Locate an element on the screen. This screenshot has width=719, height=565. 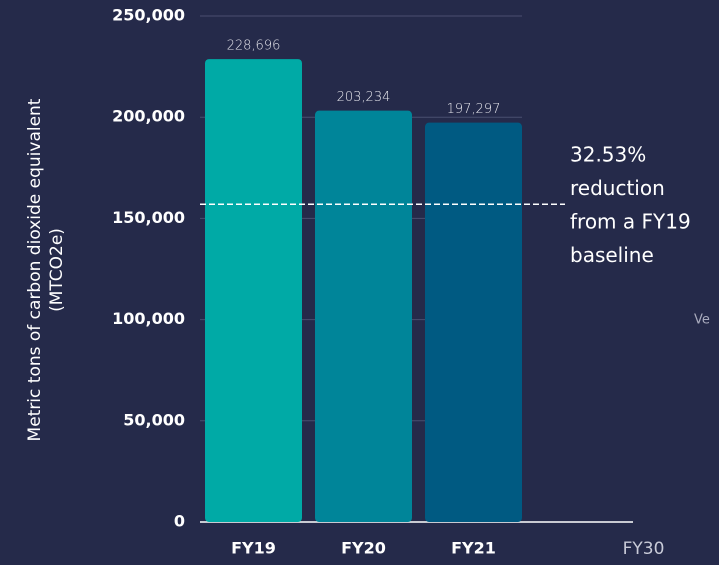
x-tick-label: FY30 is located at coordinates (644, 549).